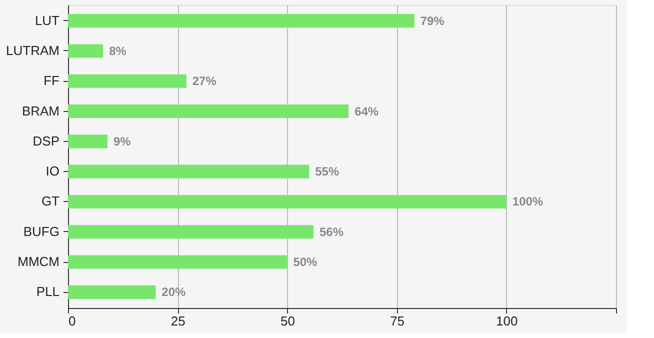  What do you see at coordinates (33, 50) in the screenshot?
I see `y-tick-label: LUTRAM` at bounding box center [33, 50].